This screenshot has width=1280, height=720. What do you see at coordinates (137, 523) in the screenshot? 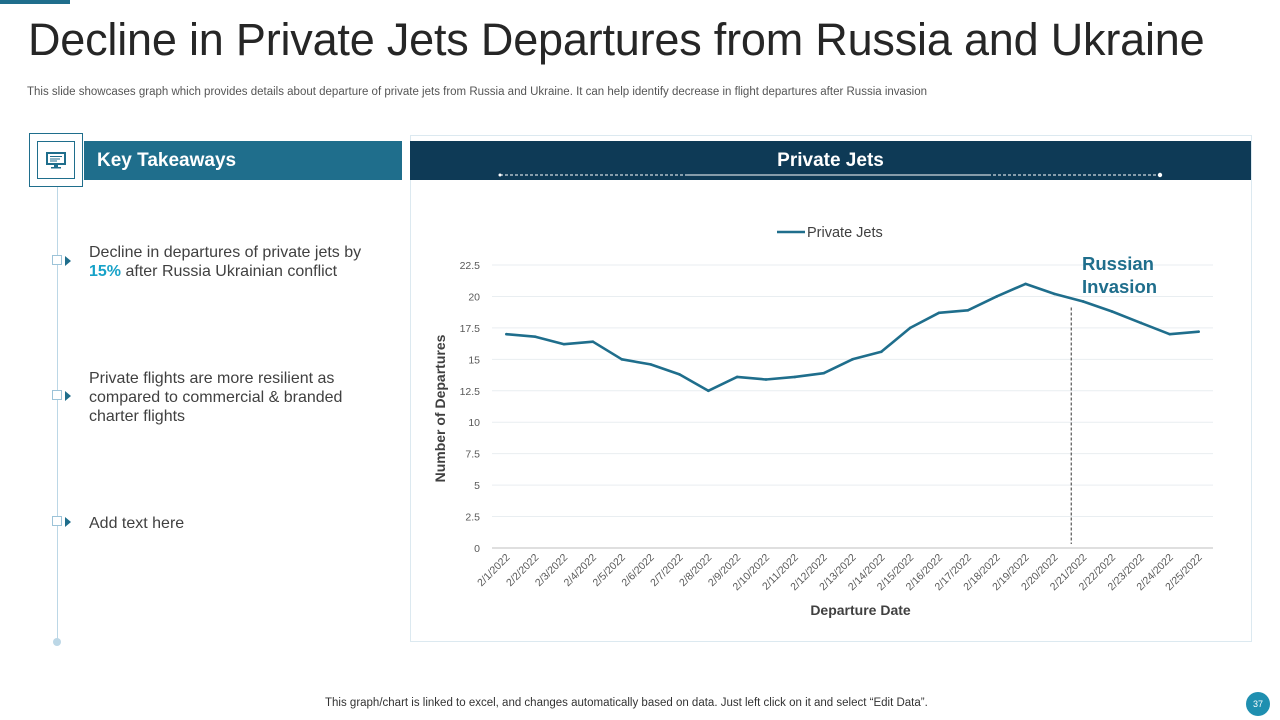
I see `takeaway-item-3: Add text here` at bounding box center [137, 523].